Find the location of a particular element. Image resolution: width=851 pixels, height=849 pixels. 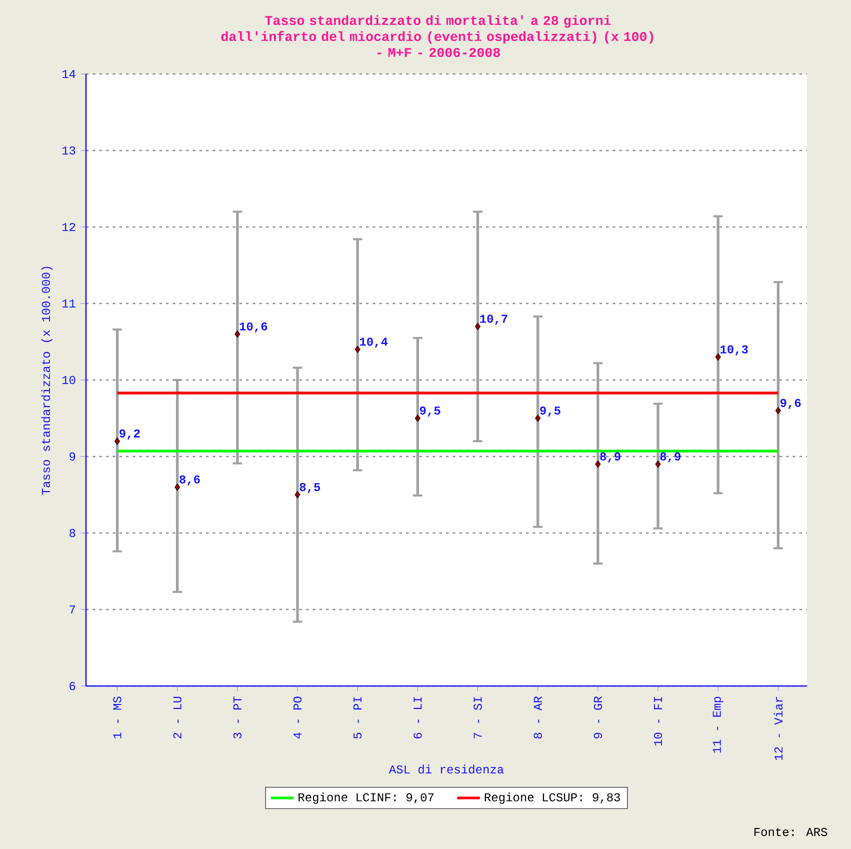

data-label: 10,4 is located at coordinates (374, 343).